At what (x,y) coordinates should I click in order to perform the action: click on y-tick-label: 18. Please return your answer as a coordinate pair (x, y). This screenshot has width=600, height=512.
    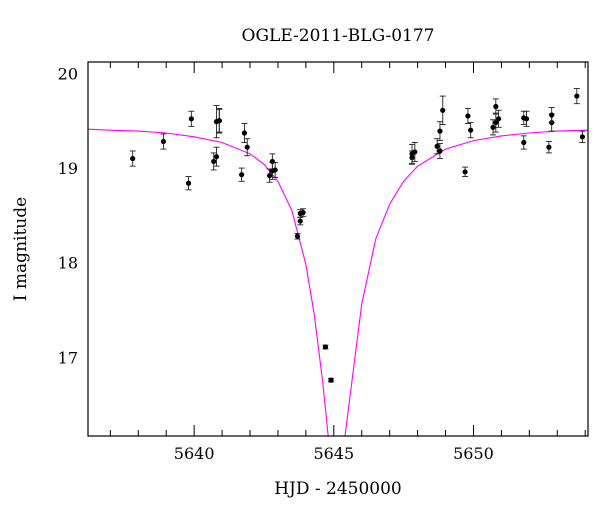
    Looking at the image, I should click on (68, 263).